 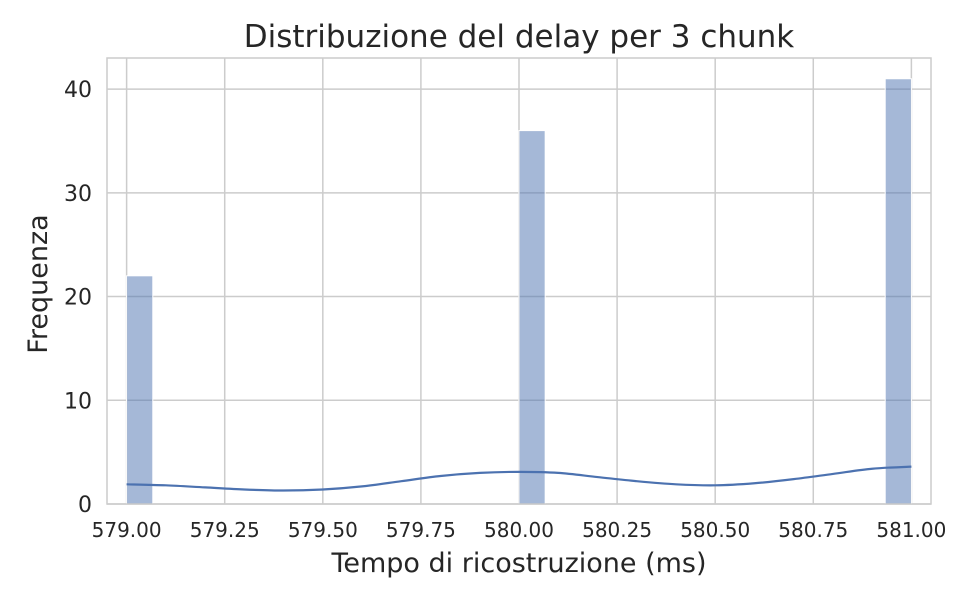 I want to click on y-tick-label-3: 30, so click(x=78, y=194).